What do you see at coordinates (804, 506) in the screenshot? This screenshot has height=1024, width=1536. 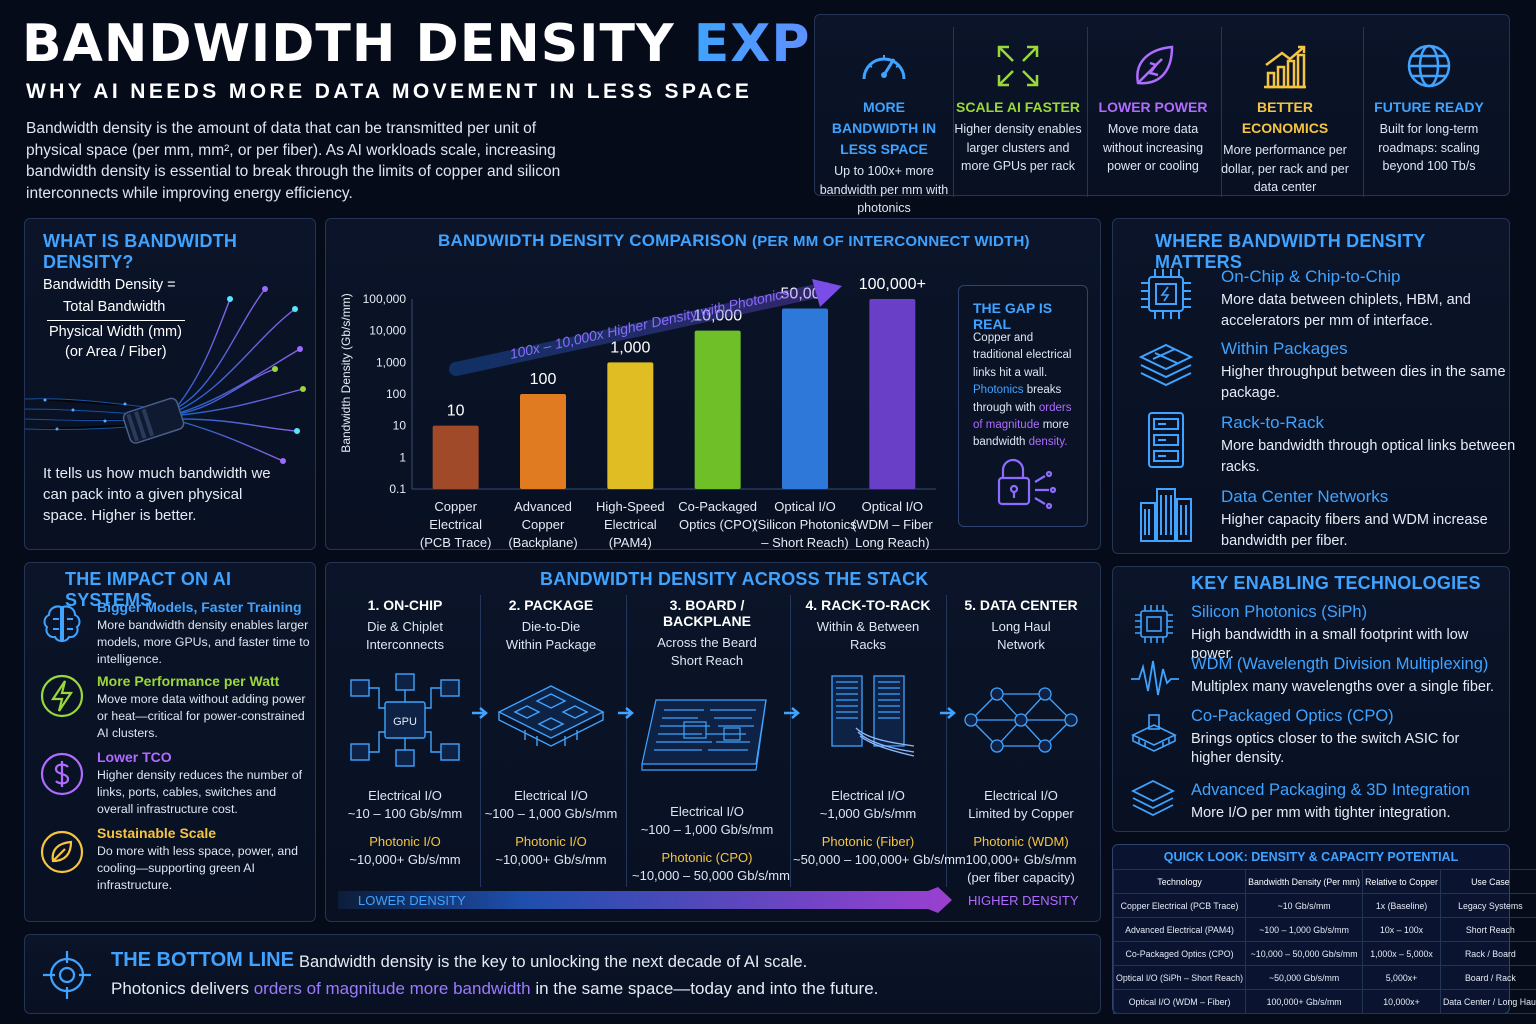 I see `x-tick-label: Optical I/O` at bounding box center [804, 506].